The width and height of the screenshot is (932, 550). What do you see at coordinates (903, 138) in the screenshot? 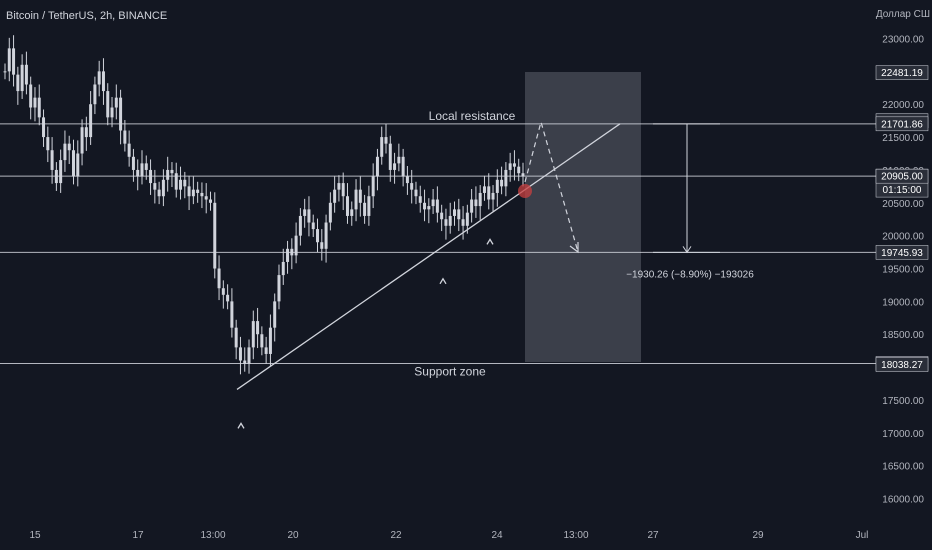
I see `y-tick-label: 21500.00` at bounding box center [903, 138].